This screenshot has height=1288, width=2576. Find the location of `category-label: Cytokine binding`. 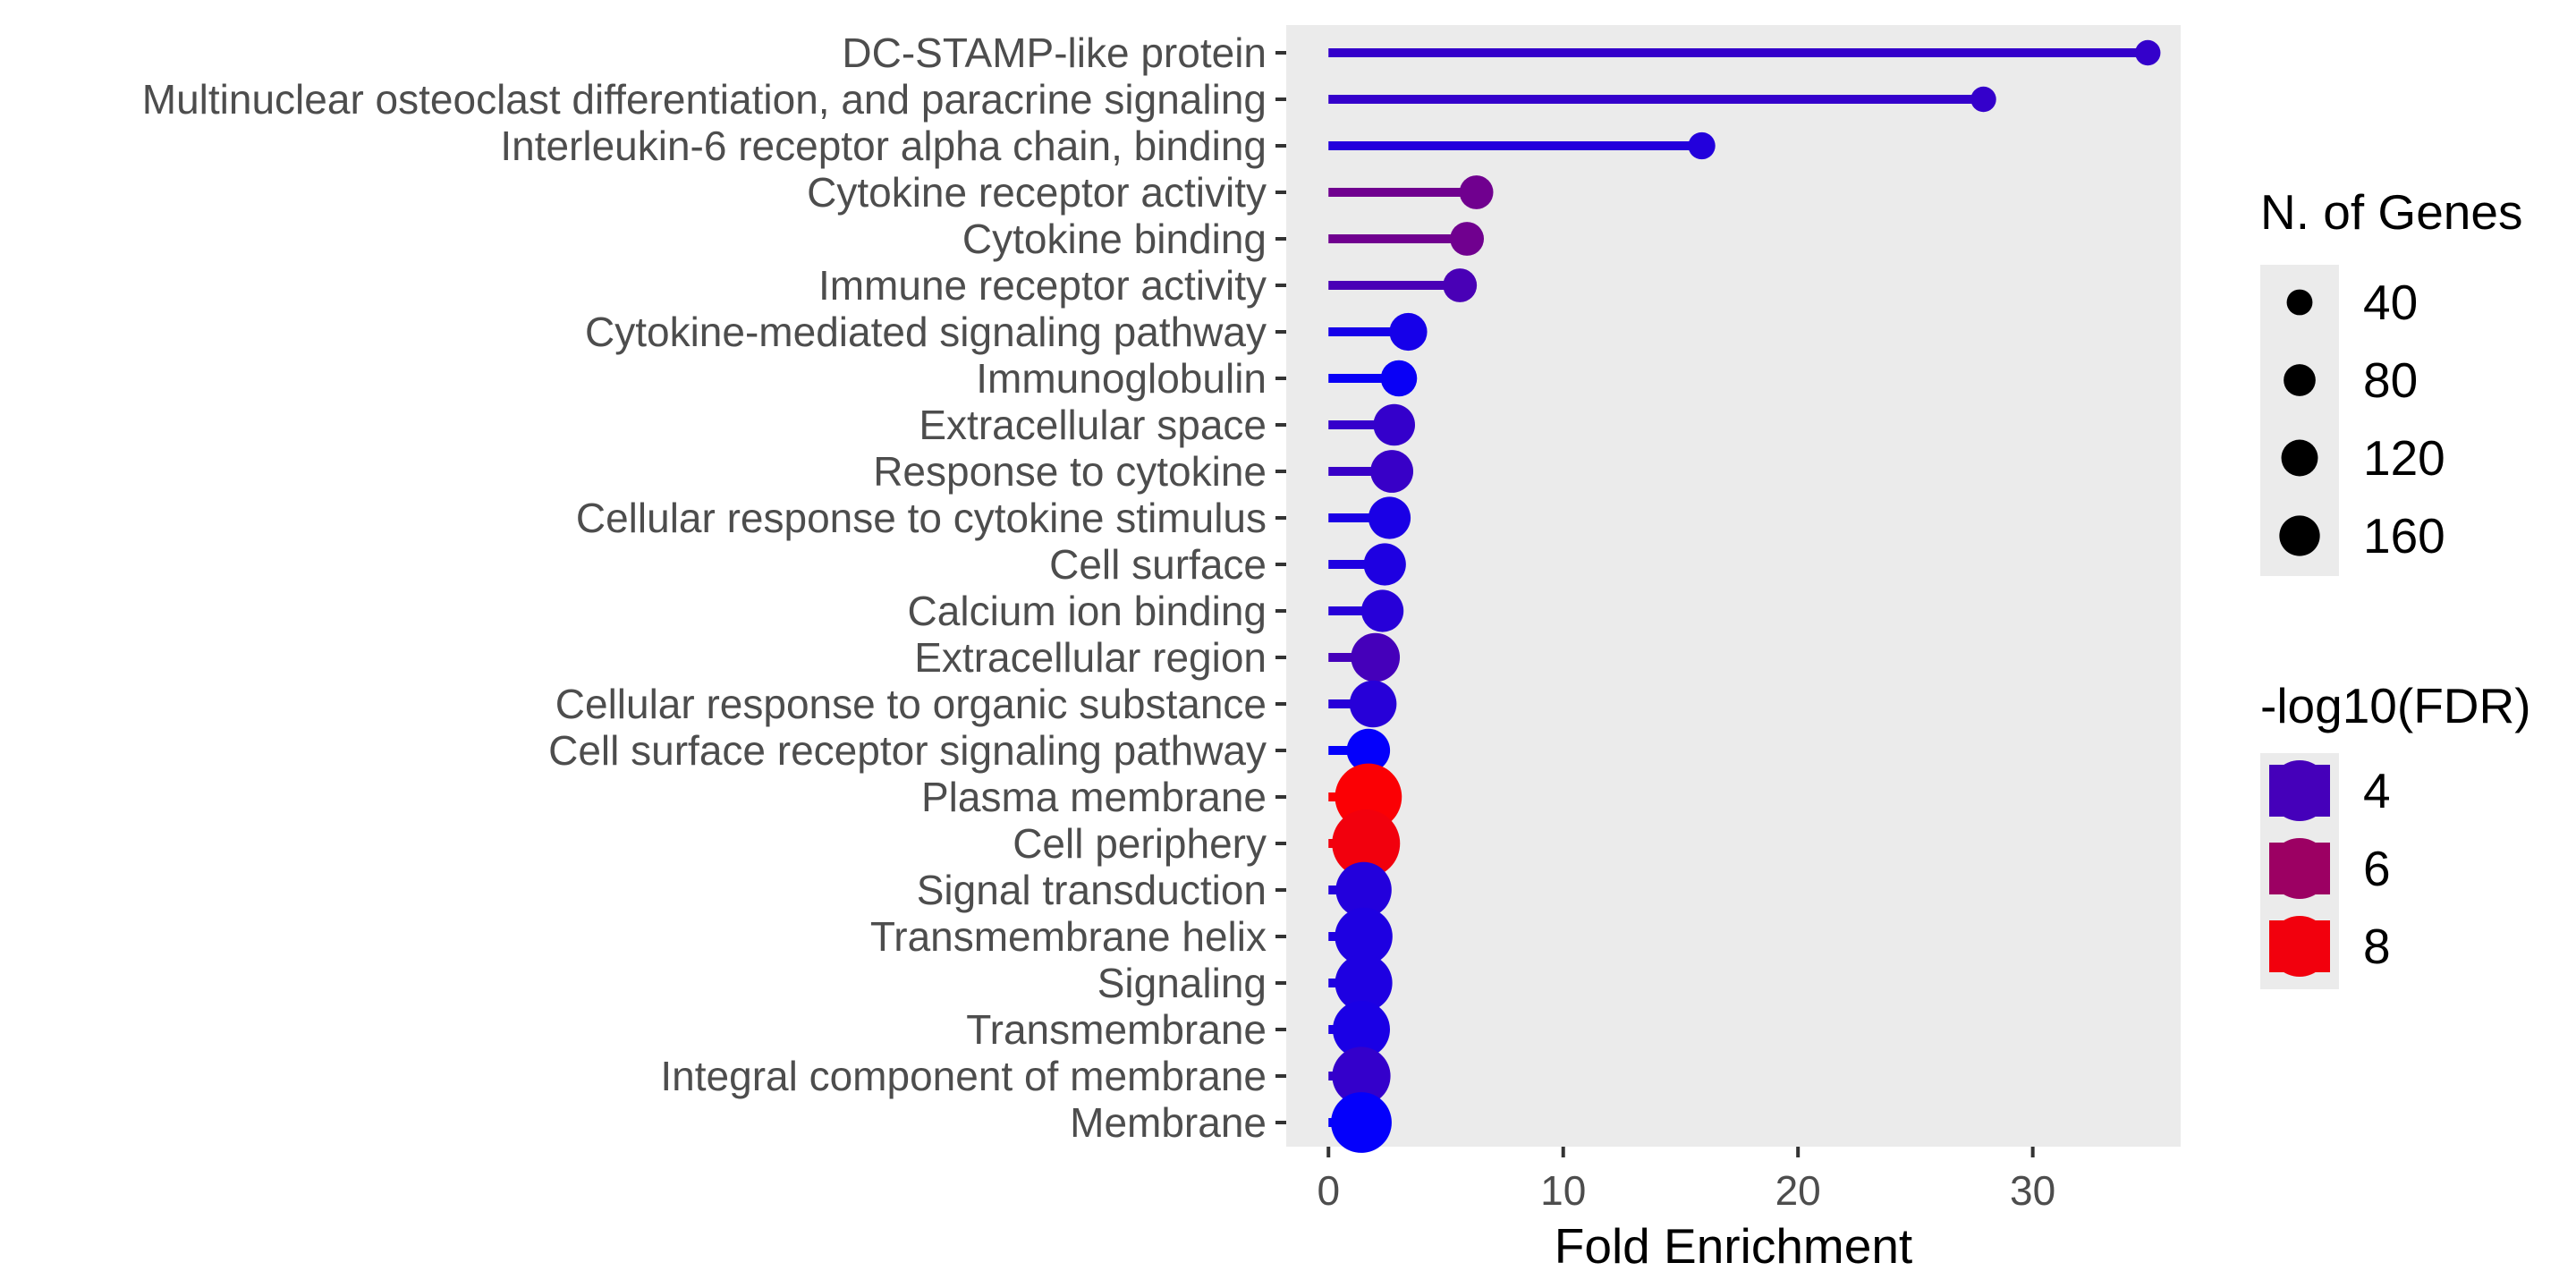

category-label: Cytokine binding is located at coordinates (1114, 239).